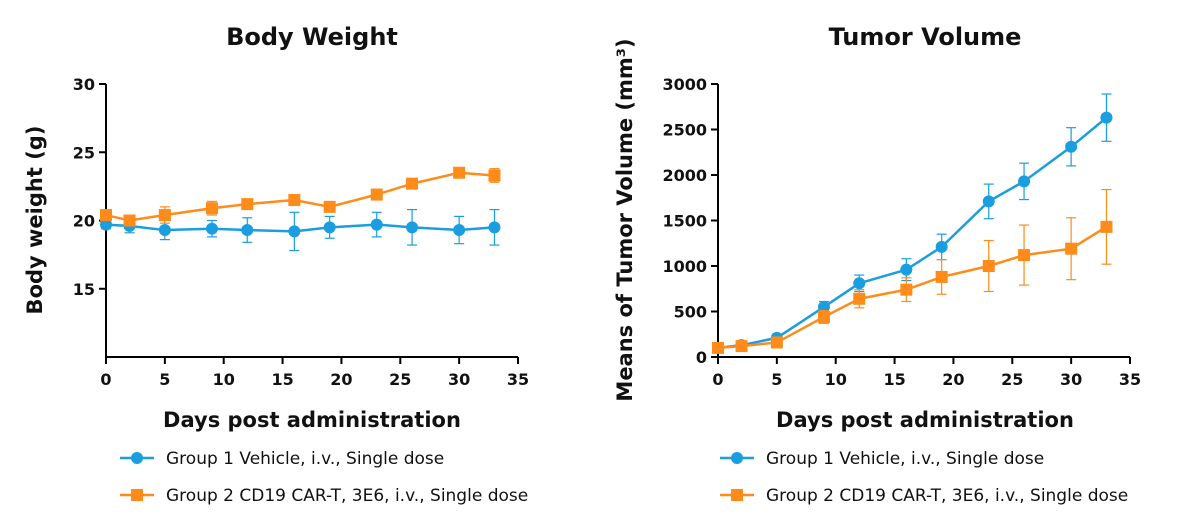 This screenshot has height=529, width=1199. What do you see at coordinates (84, 152) in the screenshot?
I see `y-tick-label: 25` at bounding box center [84, 152].